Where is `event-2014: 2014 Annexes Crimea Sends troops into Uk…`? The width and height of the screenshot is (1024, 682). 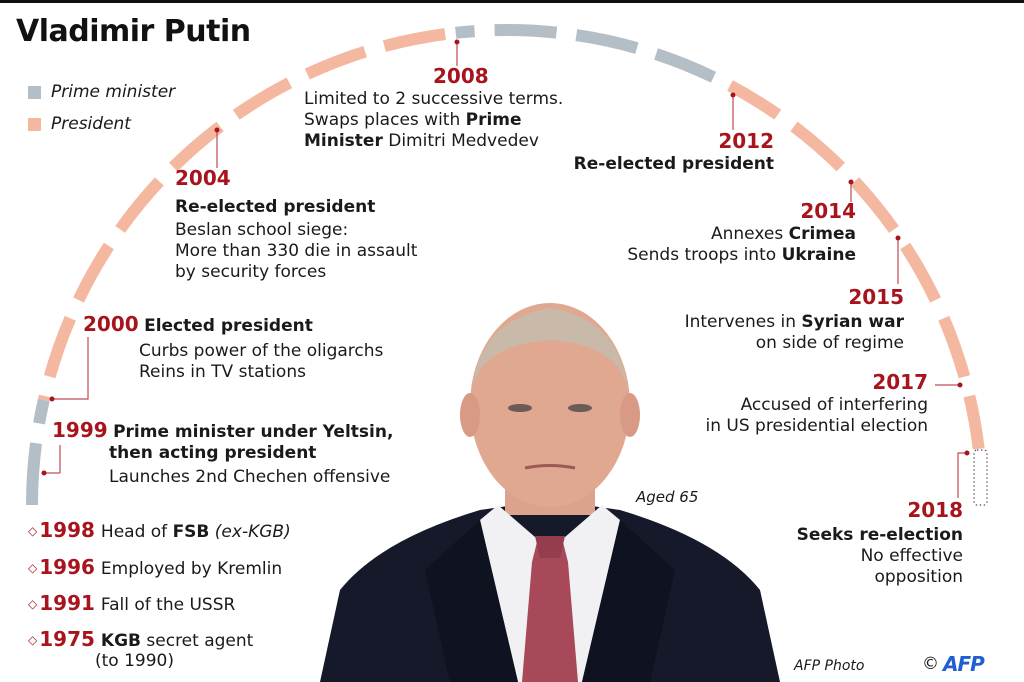
event-2014: 2014 Annexes Crimea Sends troops into Uk… is located at coordinates (741, 233).